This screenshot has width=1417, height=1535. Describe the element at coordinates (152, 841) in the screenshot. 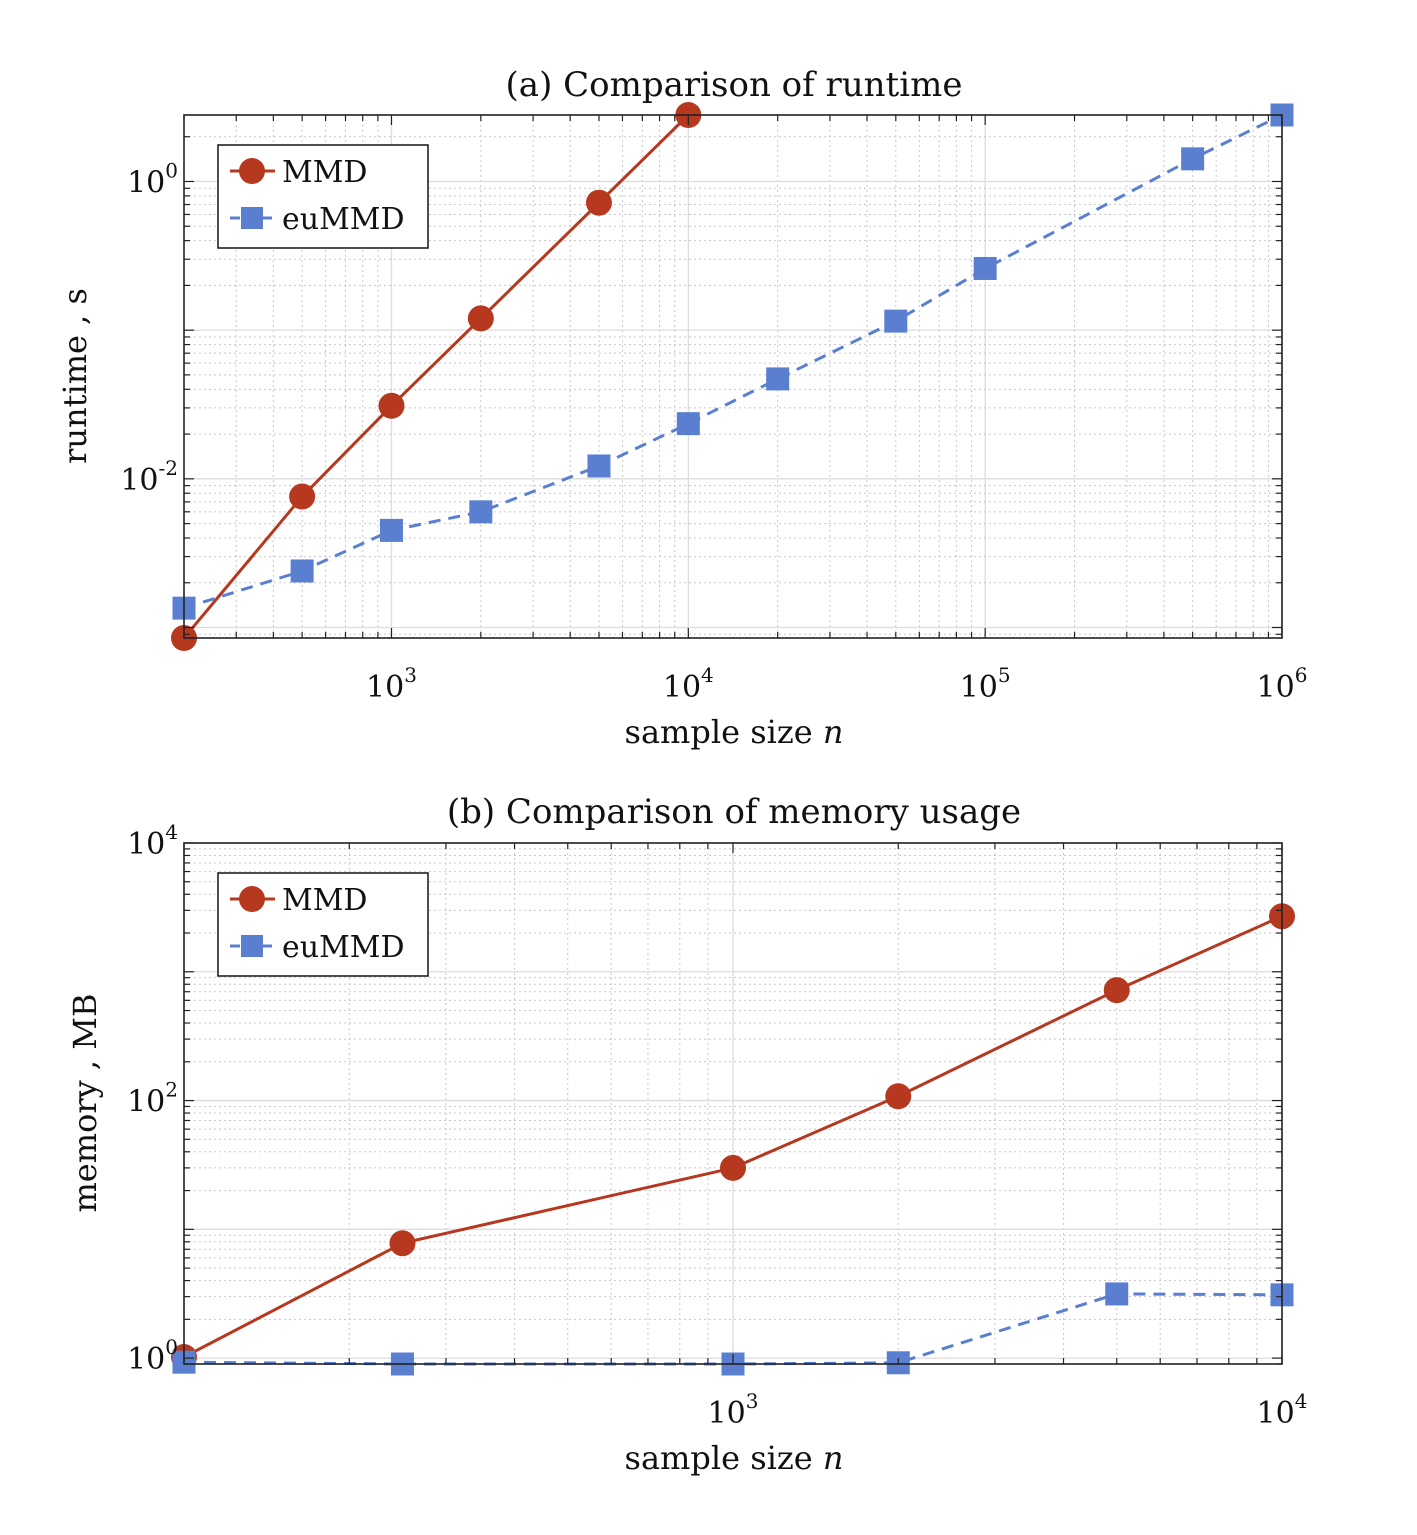

I see `y-tick-label: 10⁴` at that location.